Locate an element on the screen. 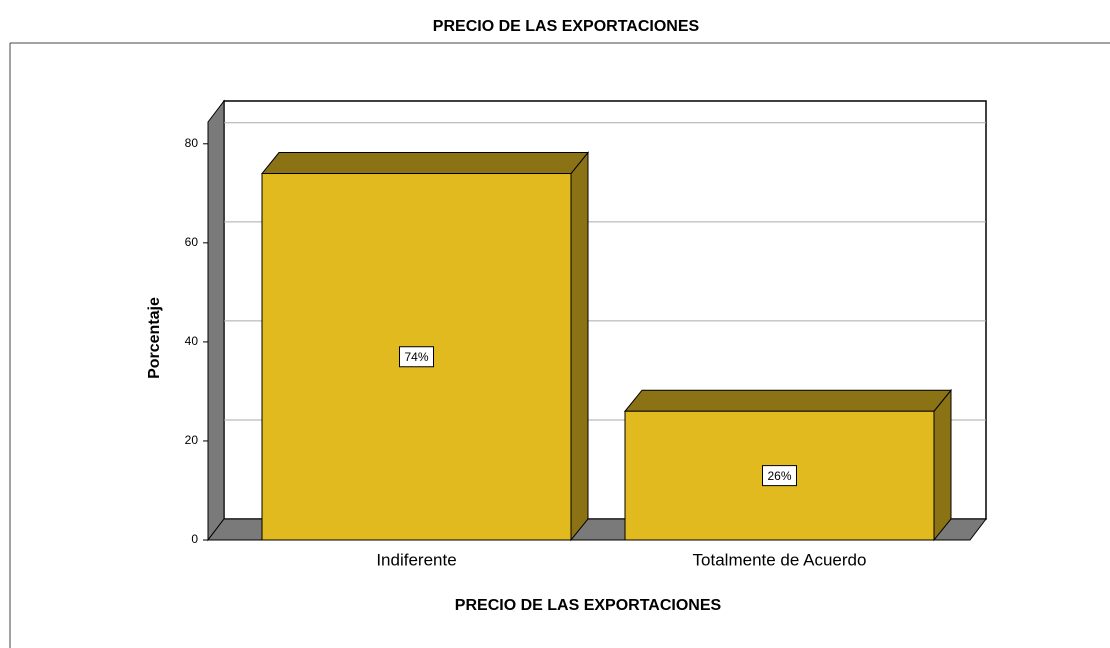  y-axis-title: Porcentaje is located at coordinates (154, 338).